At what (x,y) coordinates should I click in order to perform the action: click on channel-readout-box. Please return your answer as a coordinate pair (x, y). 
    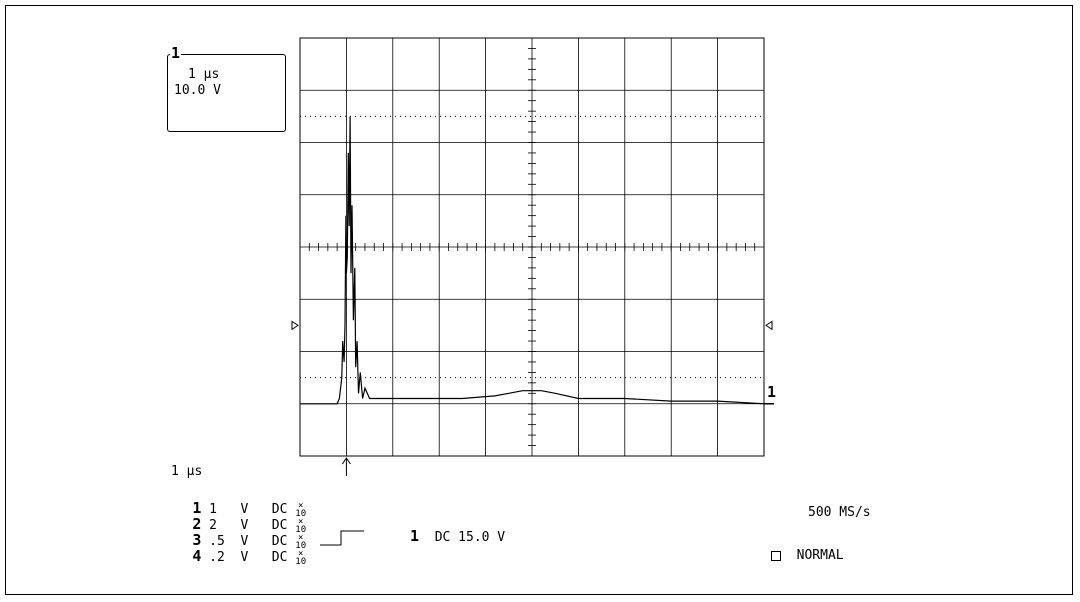
    Looking at the image, I should click on (226, 93).